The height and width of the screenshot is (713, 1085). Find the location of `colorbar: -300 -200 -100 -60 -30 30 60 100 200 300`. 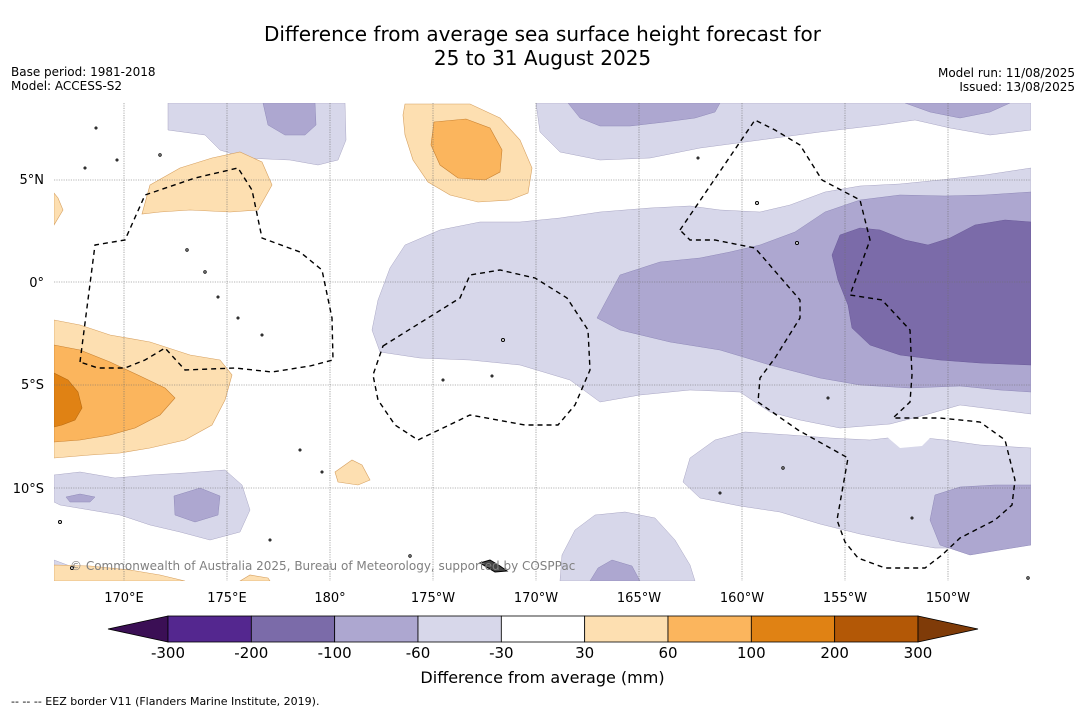

colorbar: -300 -200 -100 -60 -30 30 60 100 200 300 is located at coordinates (543, 638).